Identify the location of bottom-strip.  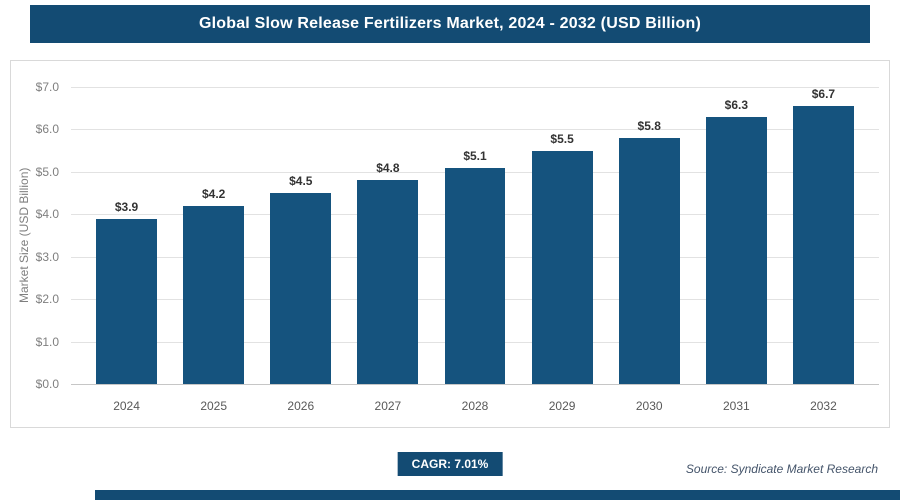
(497, 495).